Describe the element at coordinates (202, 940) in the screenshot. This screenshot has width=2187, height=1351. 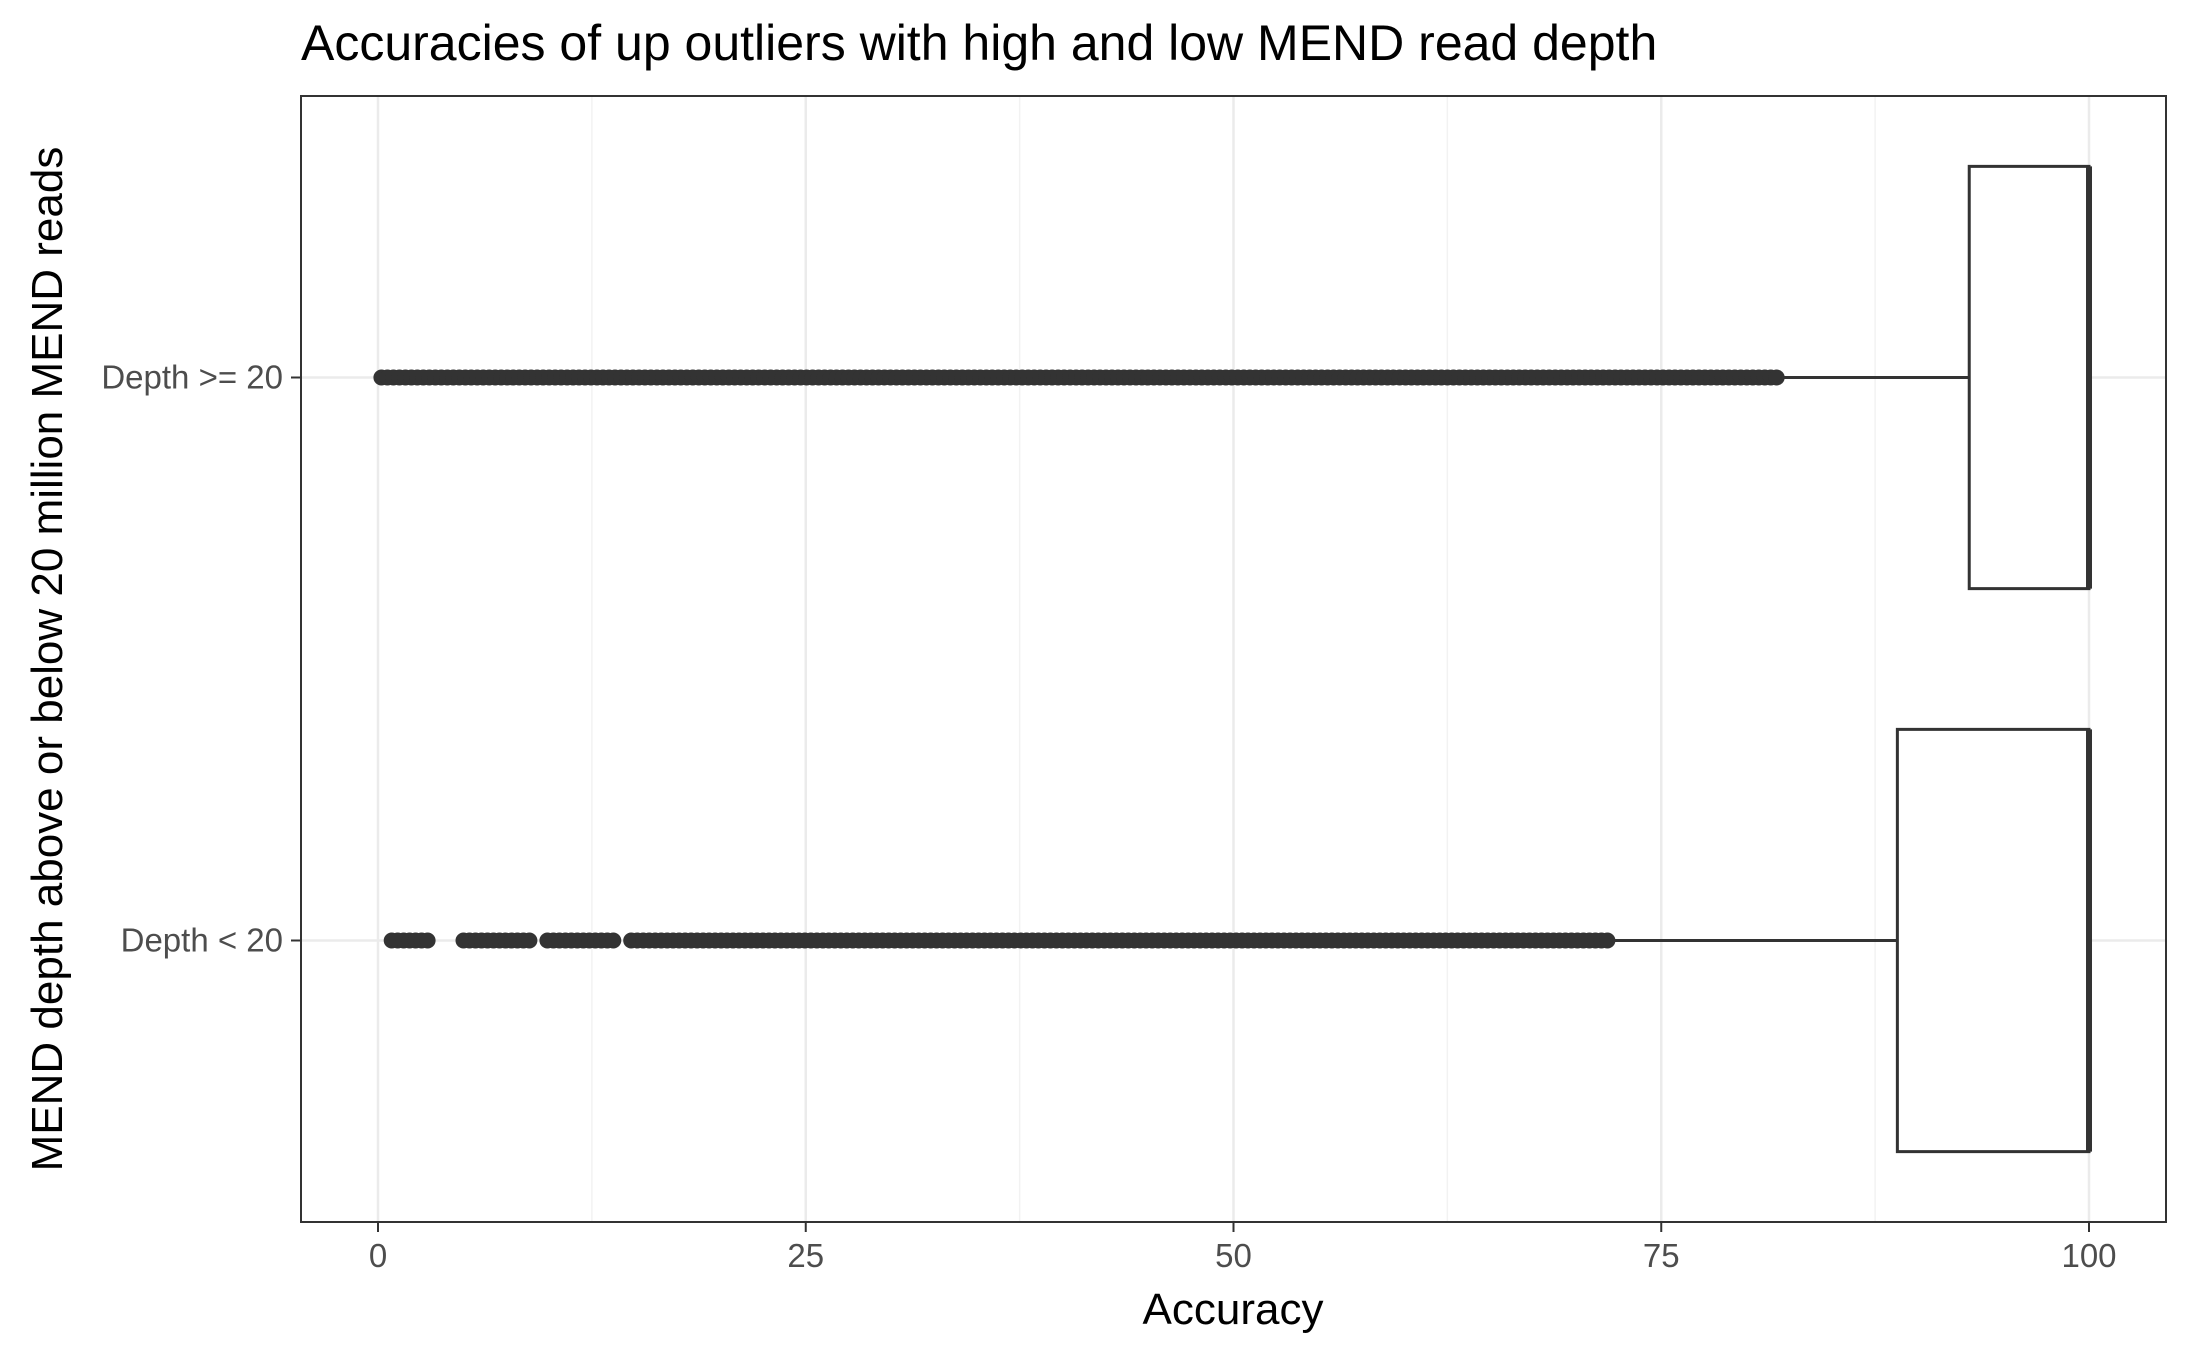
I see `y-tick-label: Depth < 20` at that location.